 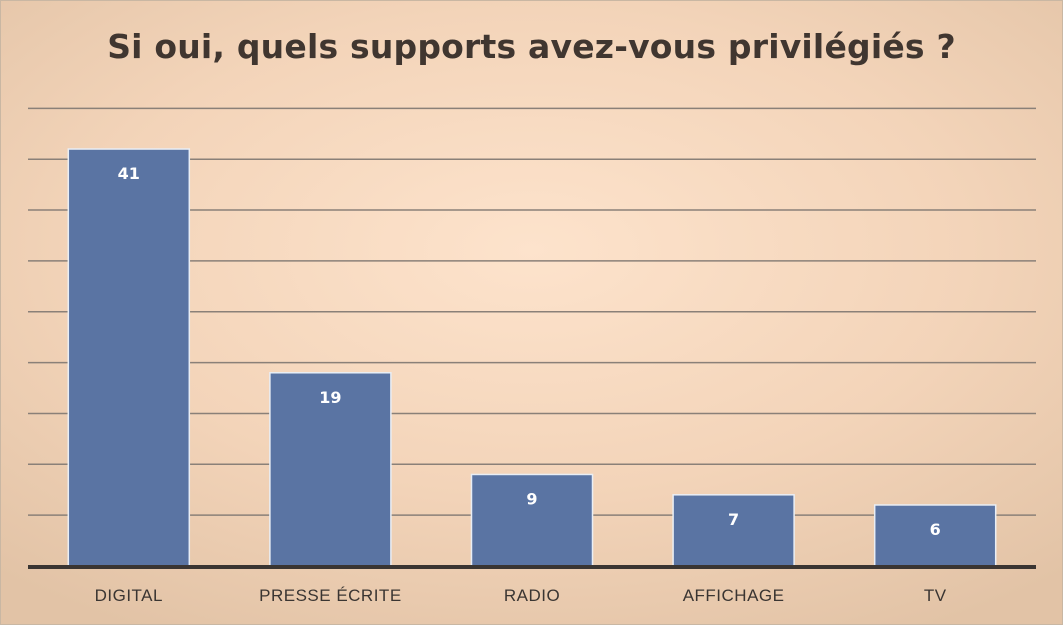 What do you see at coordinates (935, 595) in the screenshot?
I see `category-label: TV` at bounding box center [935, 595].